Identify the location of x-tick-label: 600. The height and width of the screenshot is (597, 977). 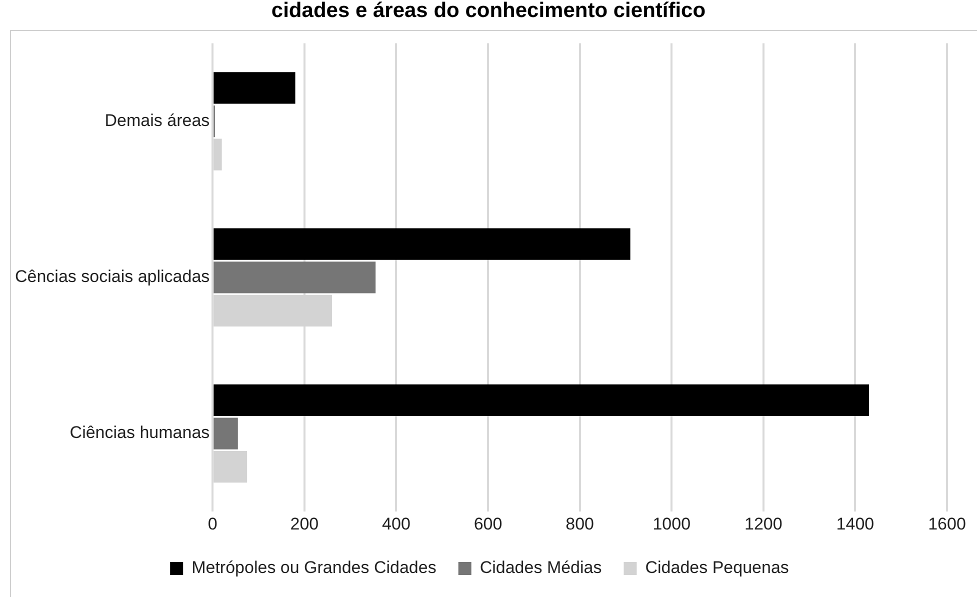
(488, 524).